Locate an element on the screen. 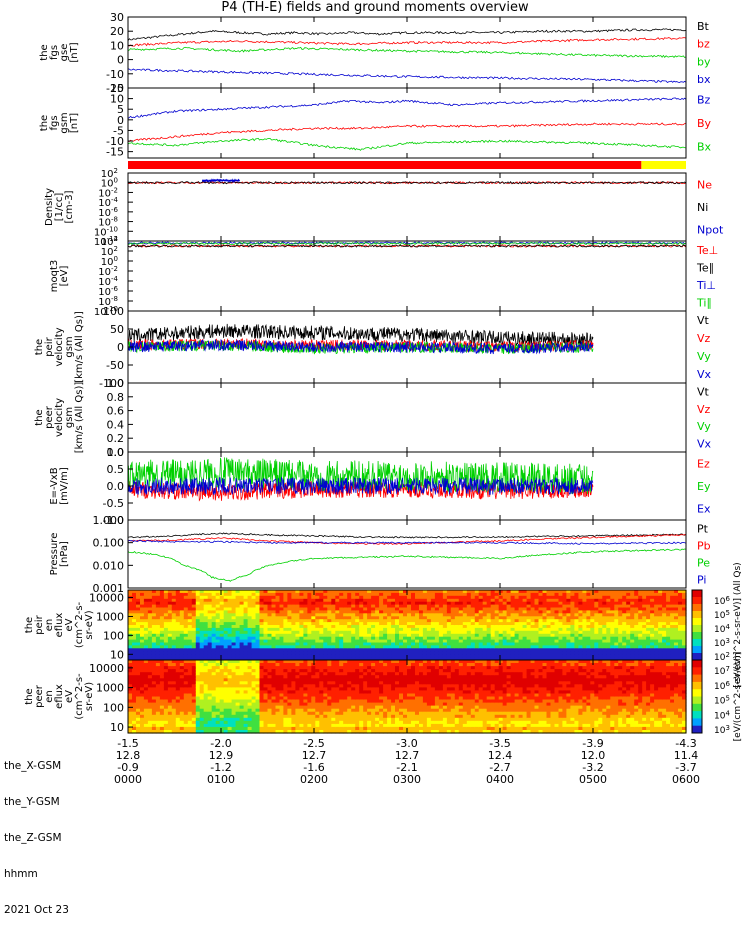  legend-Vx: Vx is located at coordinates (704, 443).